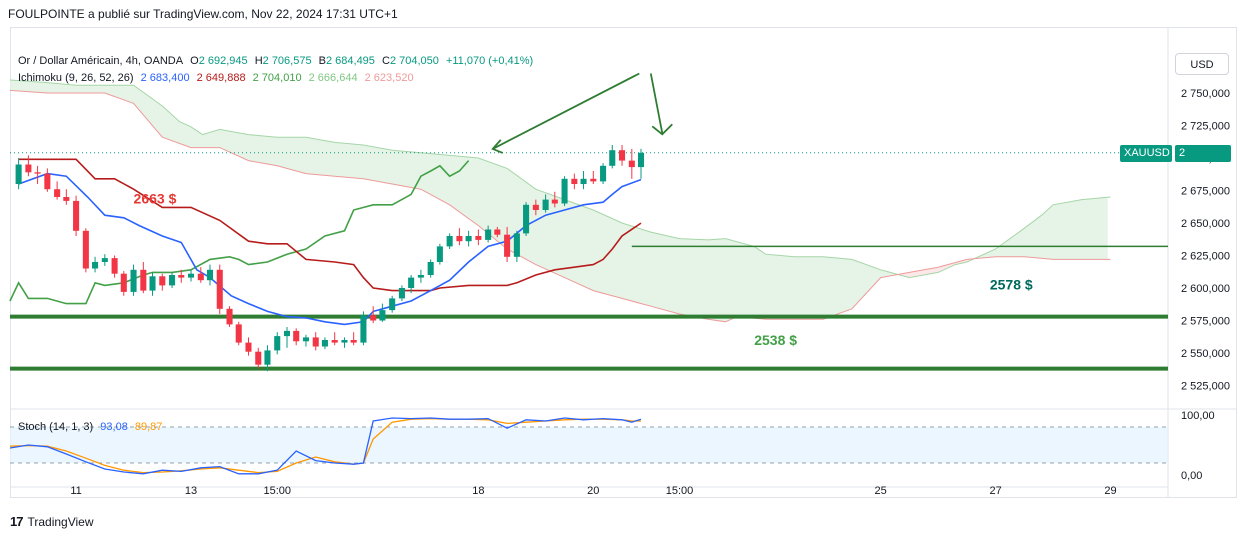 This screenshot has width=1246, height=539. Describe the element at coordinates (1202, 64) in the screenshot. I see `currency-button: USD` at that location.